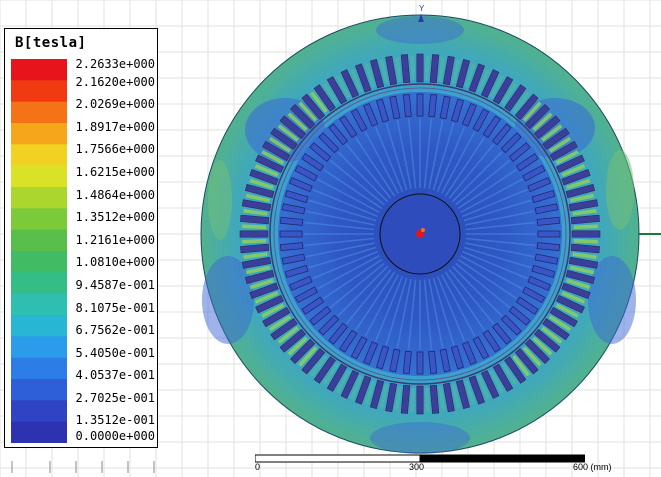 The image size is (661, 477). What do you see at coordinates (115, 217) in the screenshot?
I see `legend-value: 1.3512e+000` at bounding box center [115, 217].